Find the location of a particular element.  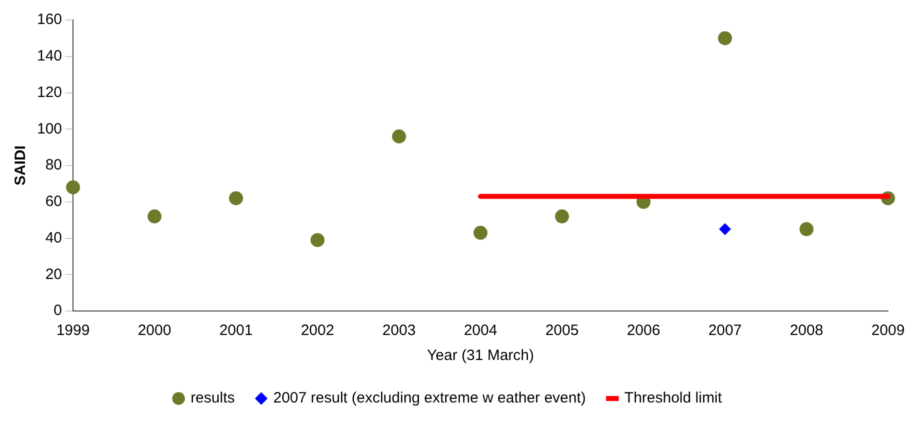

x-tick-label: 1999 is located at coordinates (73, 331).